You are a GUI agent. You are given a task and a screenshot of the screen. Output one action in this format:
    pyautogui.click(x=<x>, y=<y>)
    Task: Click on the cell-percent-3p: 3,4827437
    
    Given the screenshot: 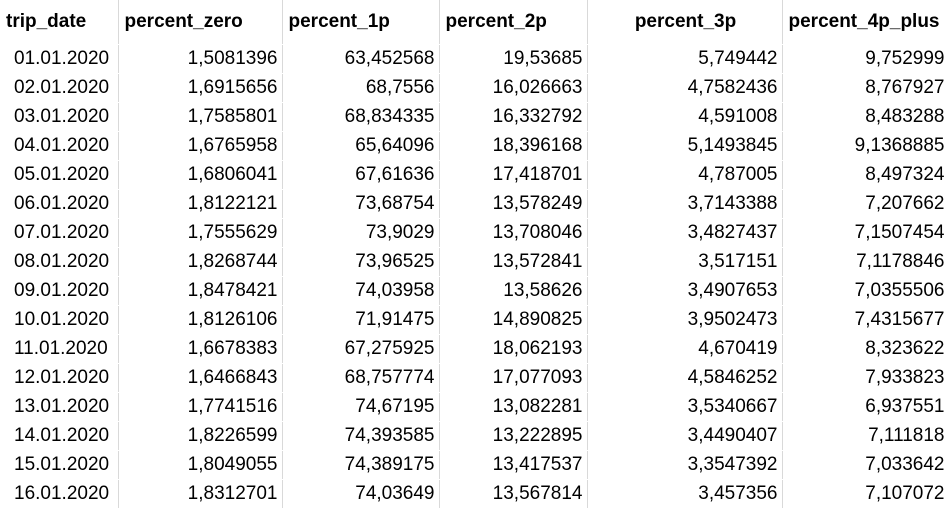 What is the action you would take?
    pyautogui.click(x=685, y=233)
    